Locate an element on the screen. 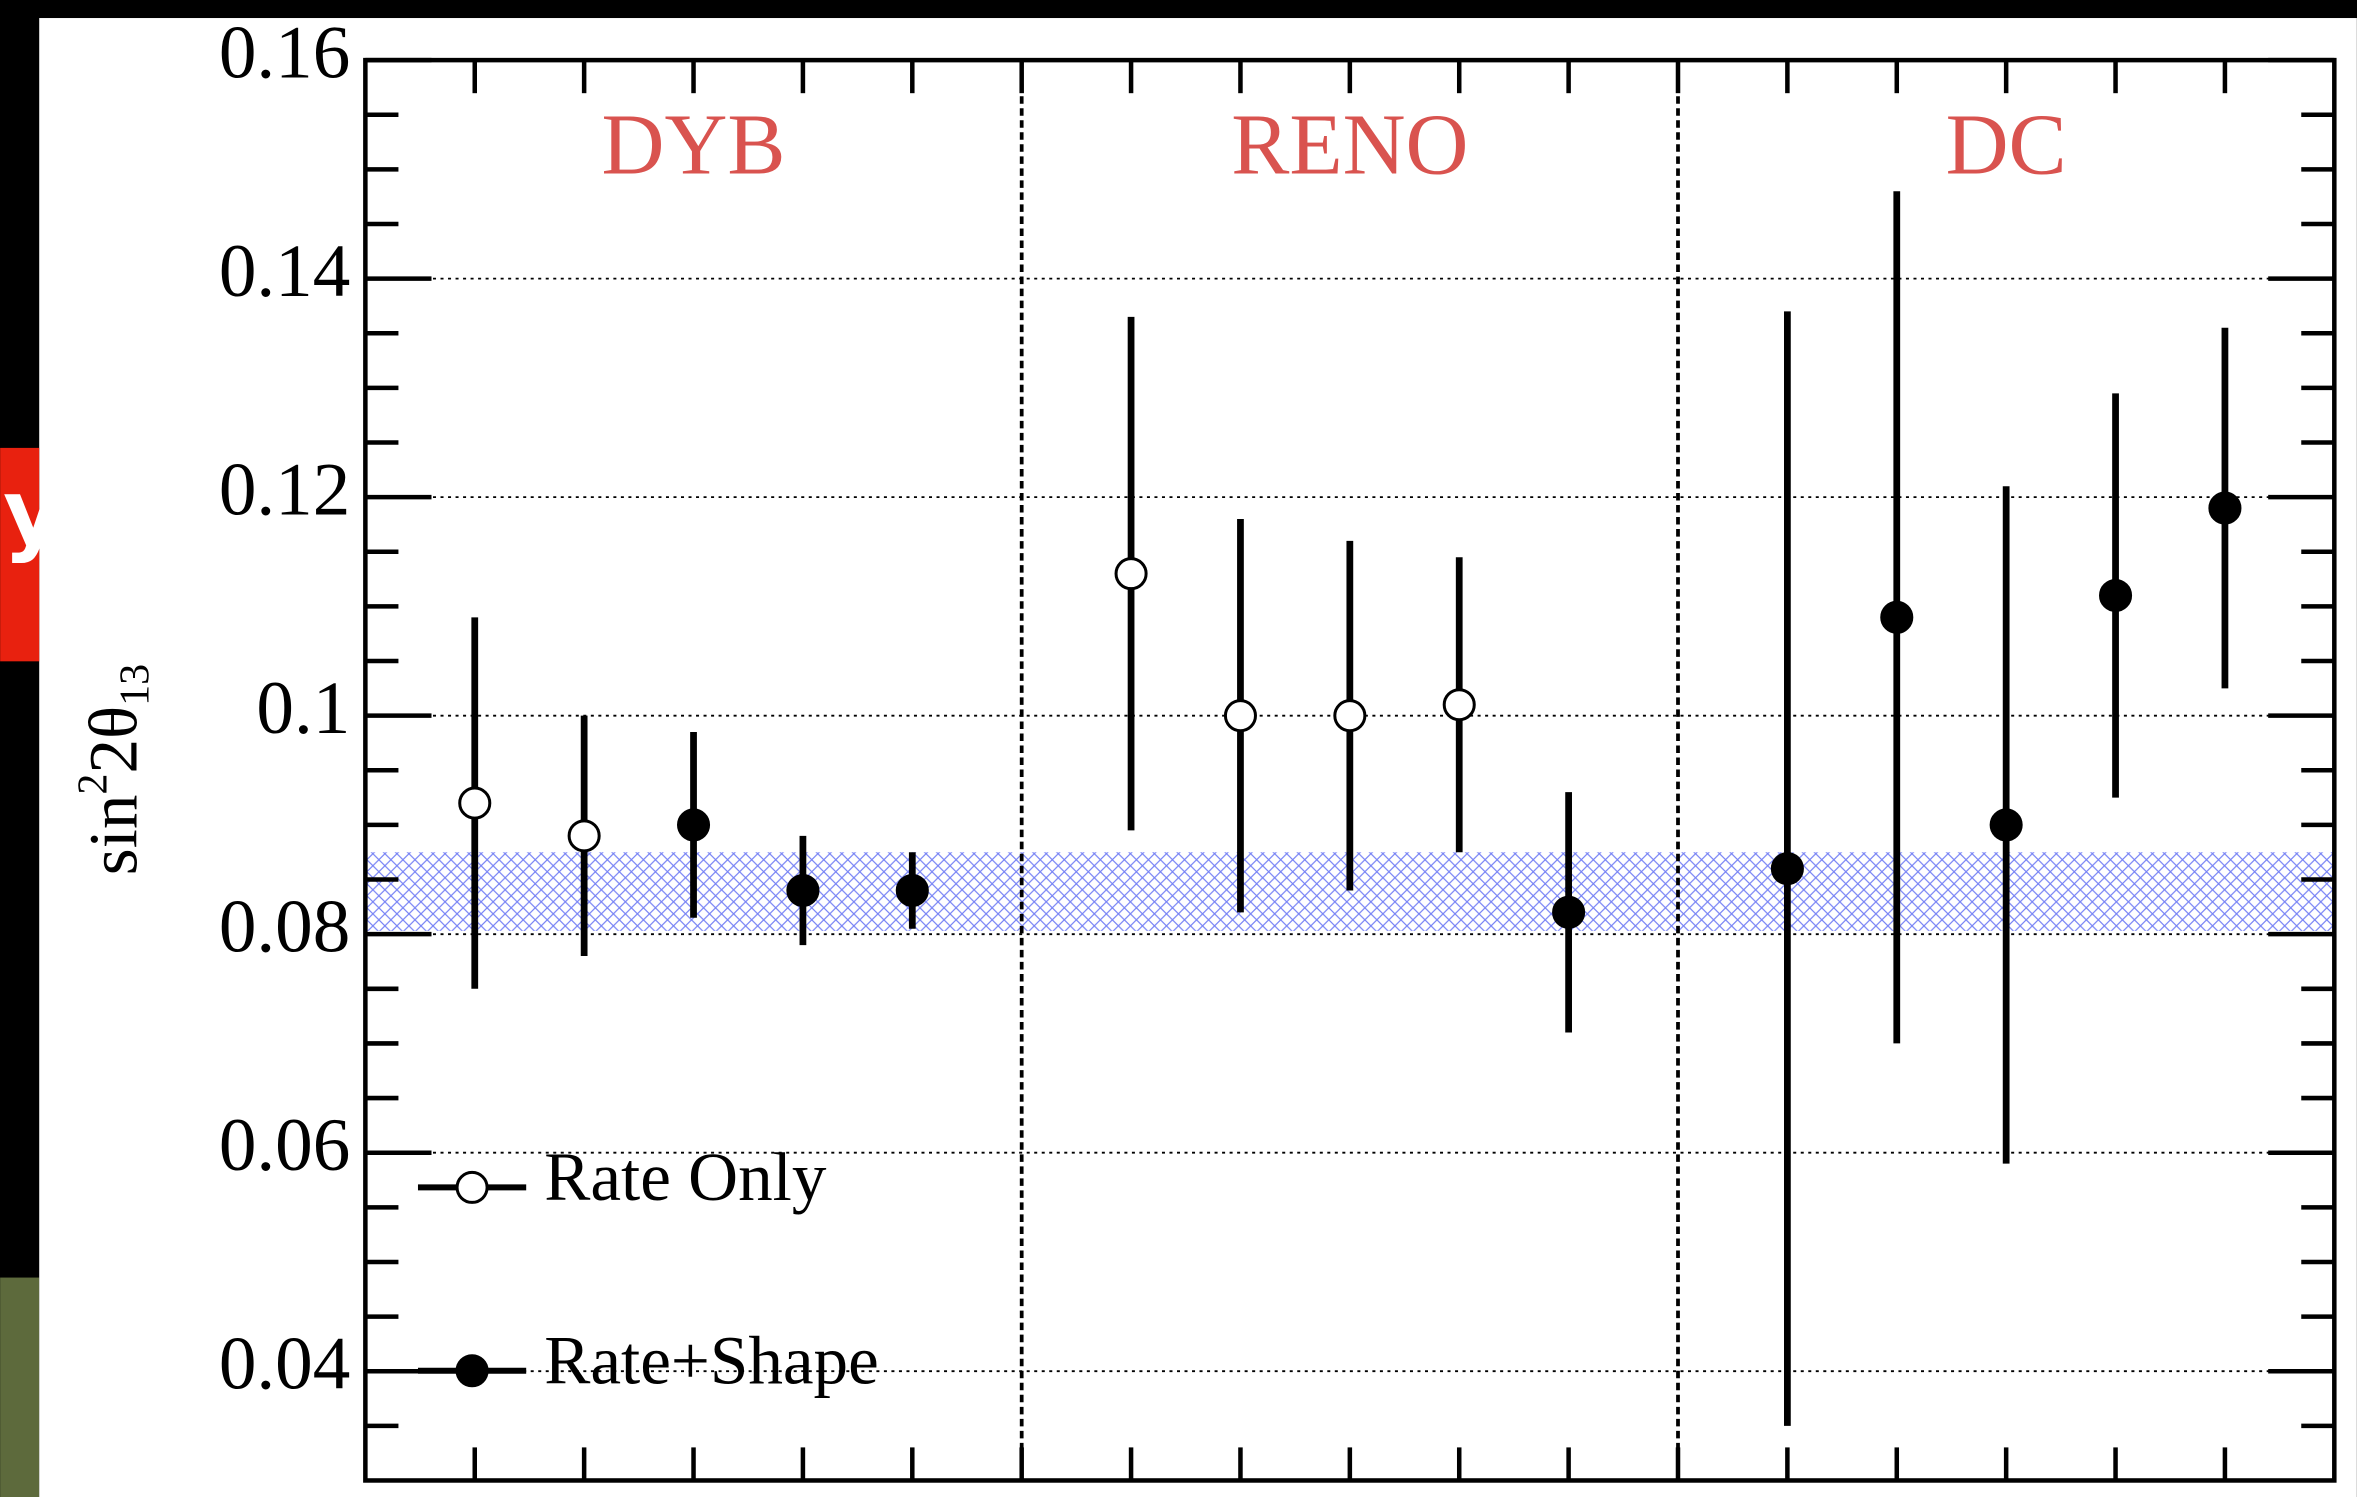  group-label: RENO is located at coordinates (1349, 143).